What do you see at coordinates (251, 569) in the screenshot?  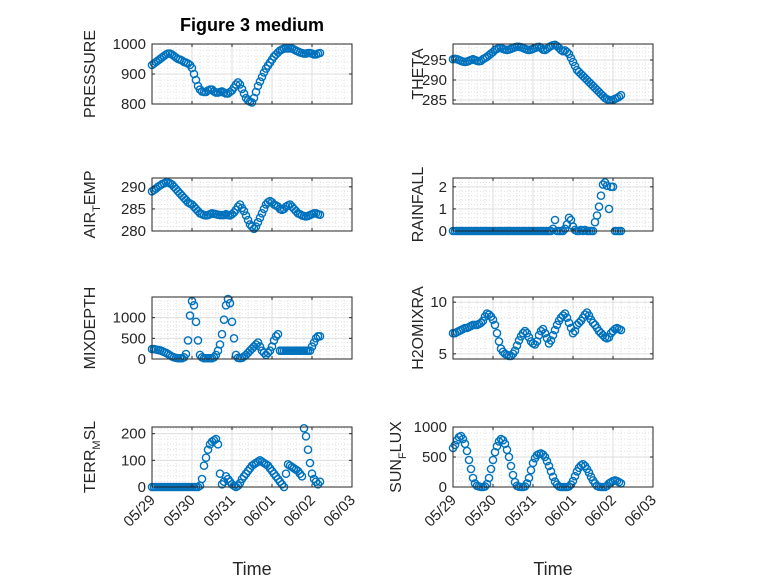 I see `chart-terr_msl-xlabel: Time` at bounding box center [251, 569].